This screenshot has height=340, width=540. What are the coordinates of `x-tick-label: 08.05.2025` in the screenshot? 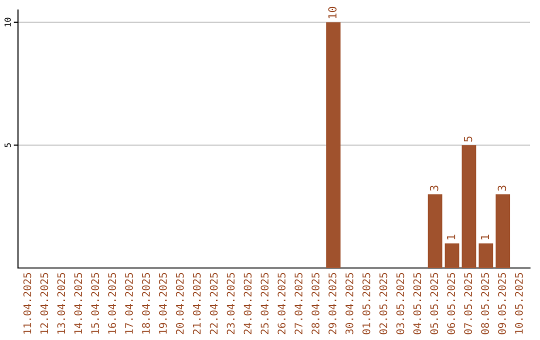 It's located at (485, 303).